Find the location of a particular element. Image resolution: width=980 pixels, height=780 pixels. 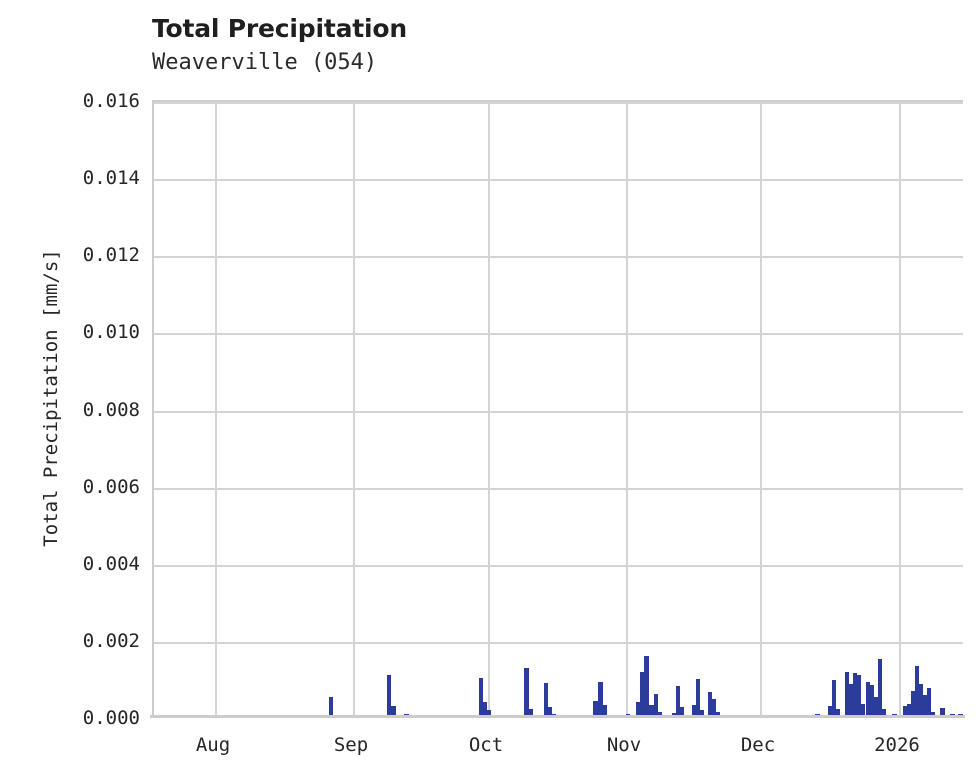

x-axis-tick-label: Nov is located at coordinates (624, 745).